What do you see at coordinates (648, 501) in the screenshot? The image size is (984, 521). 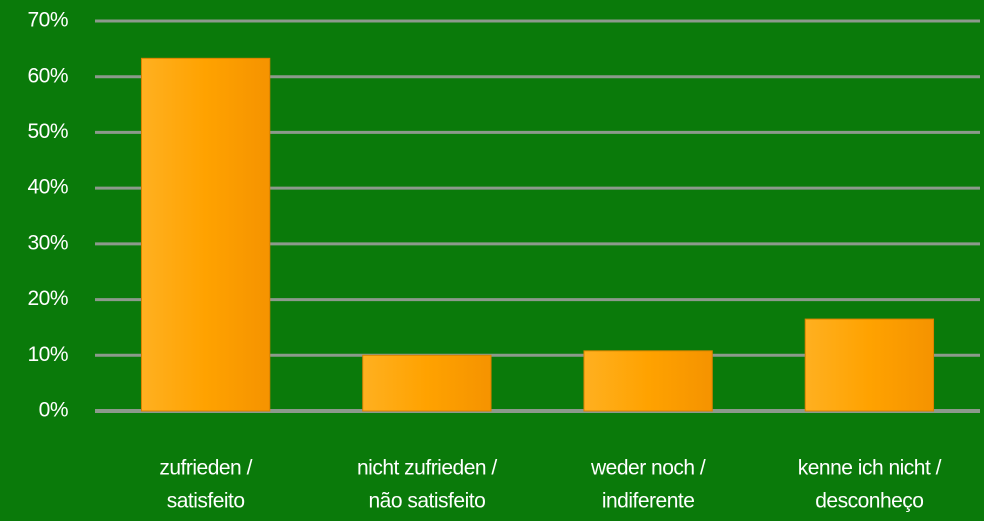 I see `x-tick-label: indiferente` at bounding box center [648, 501].